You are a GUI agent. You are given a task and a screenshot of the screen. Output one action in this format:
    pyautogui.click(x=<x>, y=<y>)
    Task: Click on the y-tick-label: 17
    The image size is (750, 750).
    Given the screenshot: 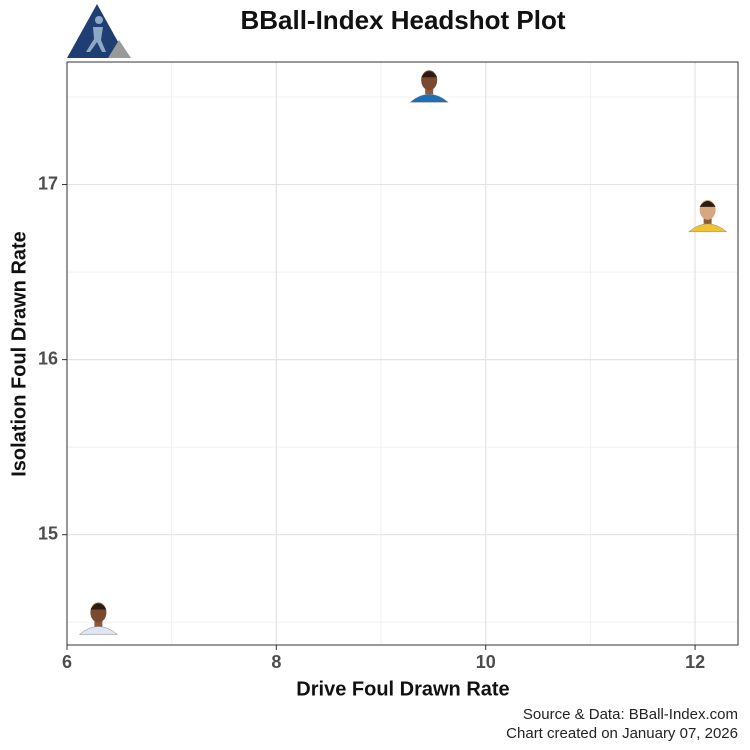 What is the action you would take?
    pyautogui.click(x=48, y=183)
    